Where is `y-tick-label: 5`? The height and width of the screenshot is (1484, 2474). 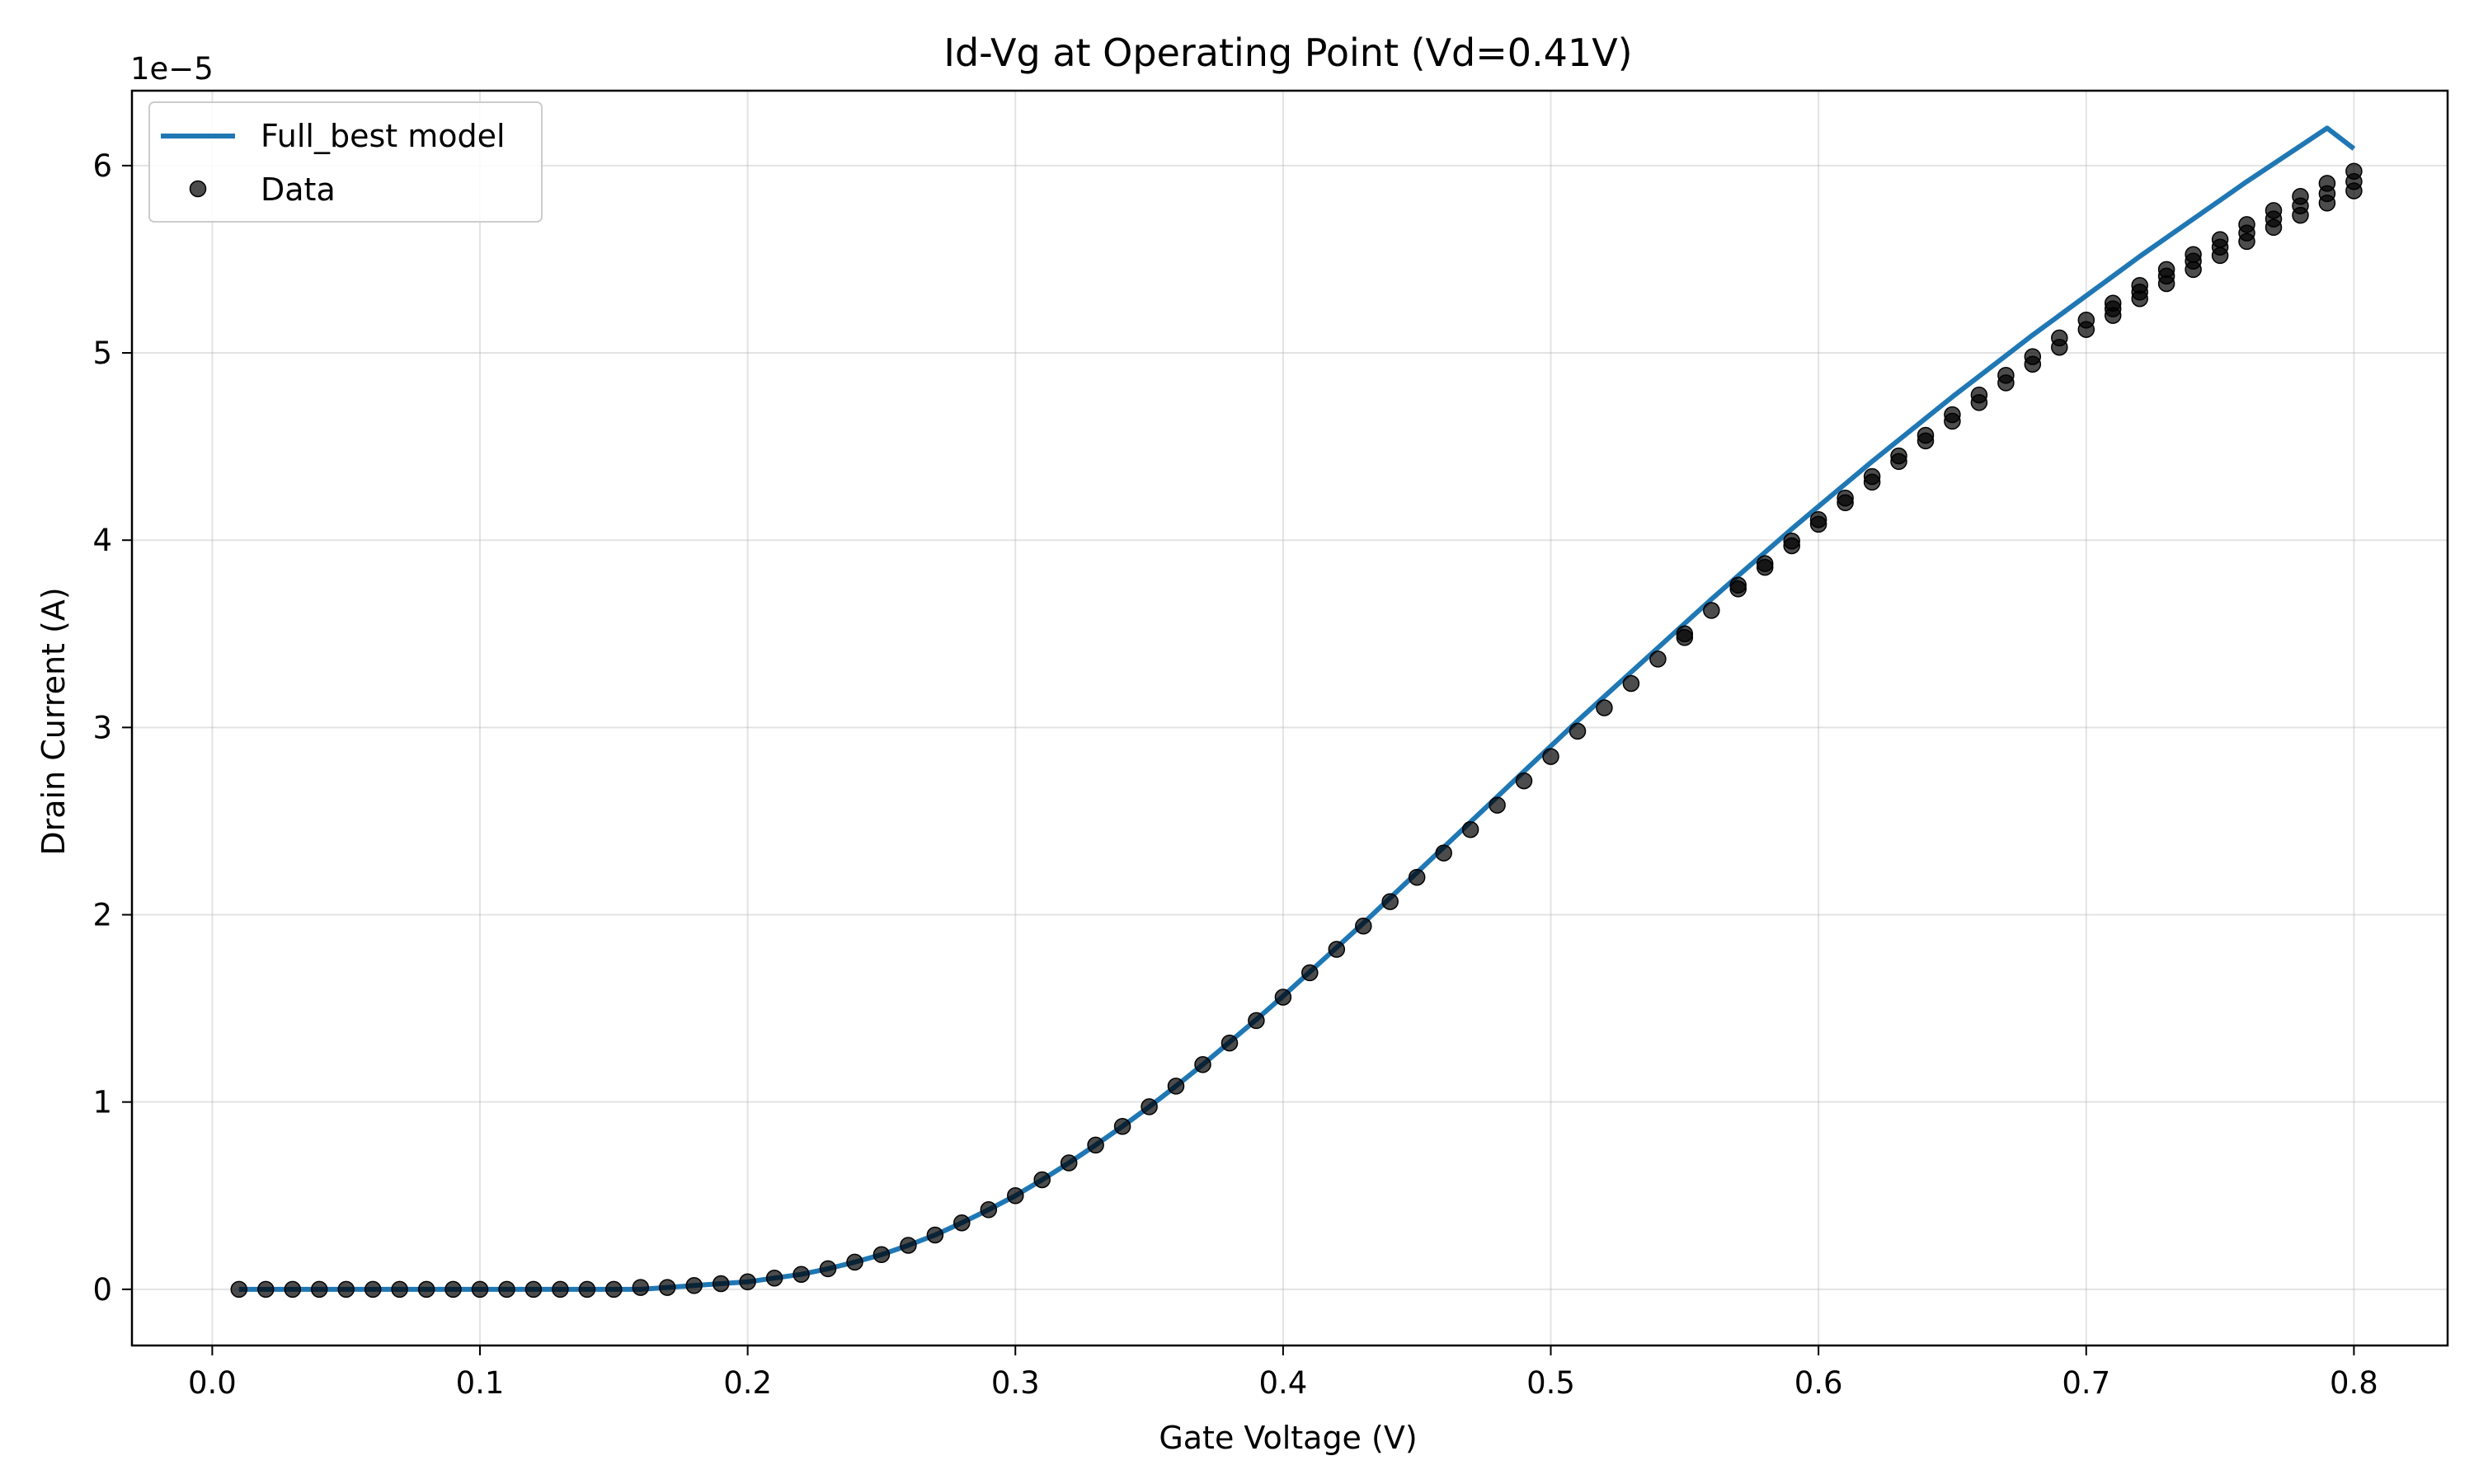 y-tick-label: 5 is located at coordinates (102, 353).